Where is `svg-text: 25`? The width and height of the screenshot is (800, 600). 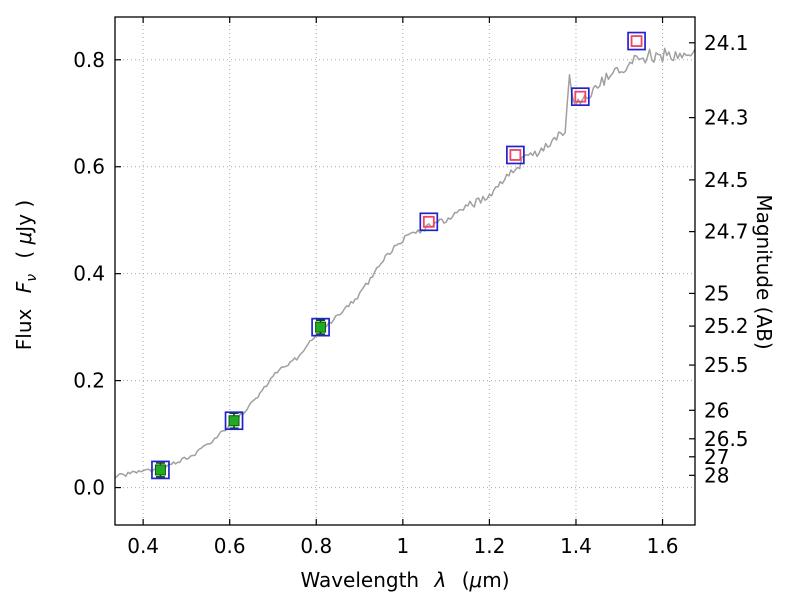
svg-text: 25 is located at coordinates (716, 293).